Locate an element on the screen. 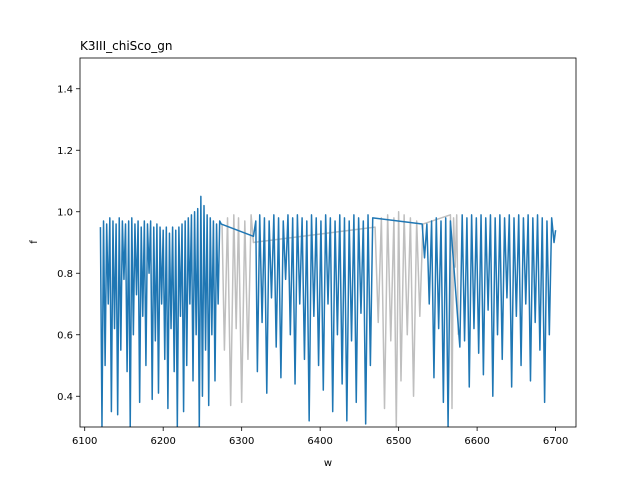 The width and height of the screenshot is (640, 480). x-tick-label: 6200 is located at coordinates (162, 441).